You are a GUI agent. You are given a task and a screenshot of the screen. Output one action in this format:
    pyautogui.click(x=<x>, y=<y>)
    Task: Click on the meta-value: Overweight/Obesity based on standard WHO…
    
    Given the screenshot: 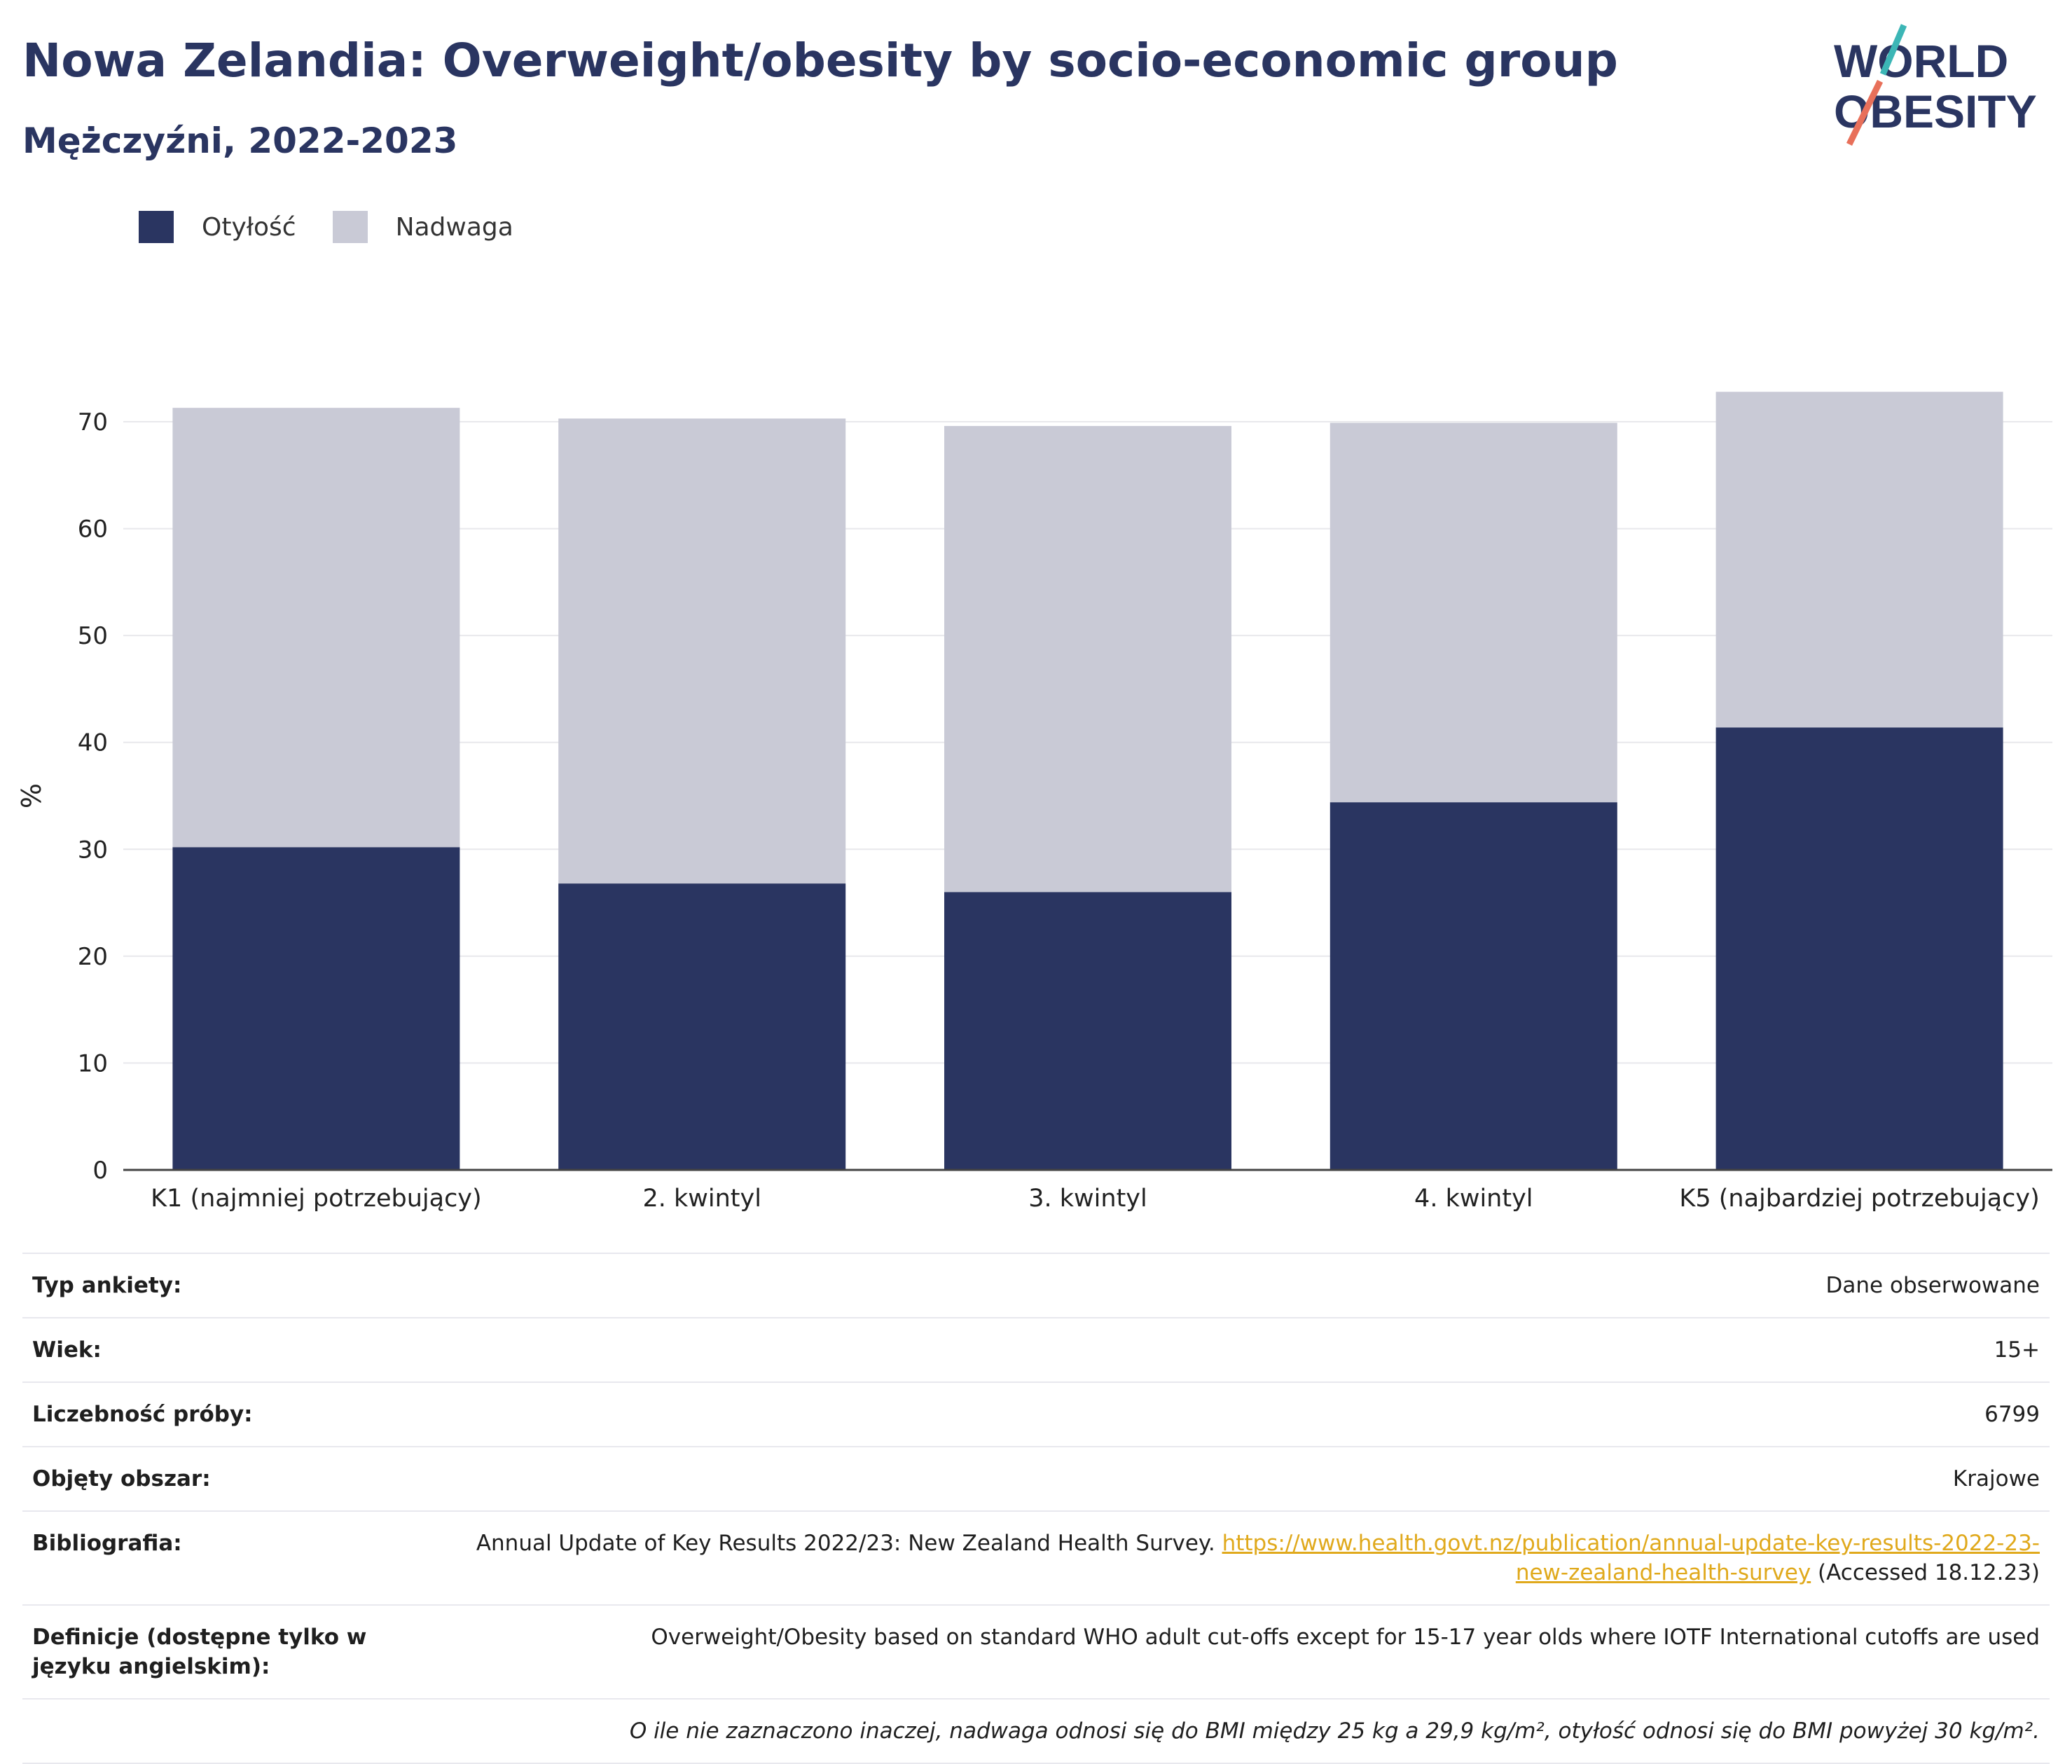 What is the action you would take?
    pyautogui.click(x=1256, y=1651)
    